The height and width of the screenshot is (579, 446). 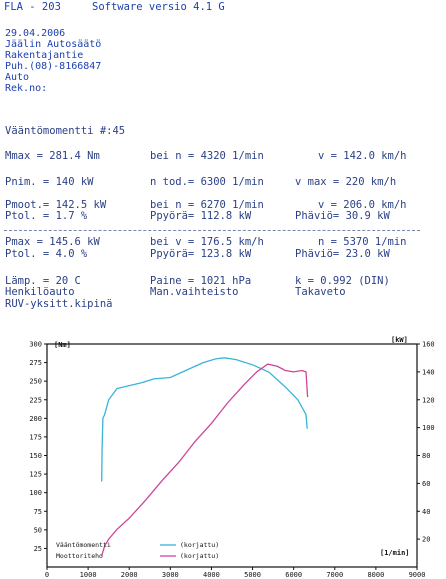 What do you see at coordinates (40, 292) in the screenshot?
I see `vehicle-type: Henkilöauto` at bounding box center [40, 292].